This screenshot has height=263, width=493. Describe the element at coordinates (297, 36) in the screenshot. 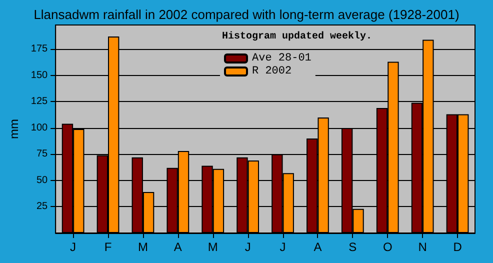

I see `annotation: Histogram updated weekly.` at that location.